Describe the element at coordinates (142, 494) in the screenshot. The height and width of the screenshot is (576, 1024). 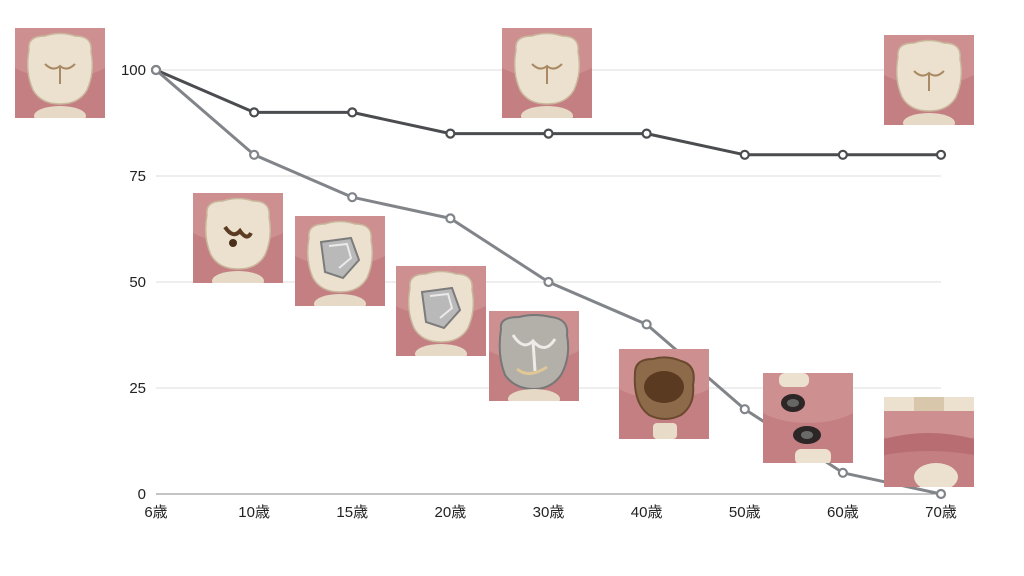
I see `y-tick-label: 0` at that location.